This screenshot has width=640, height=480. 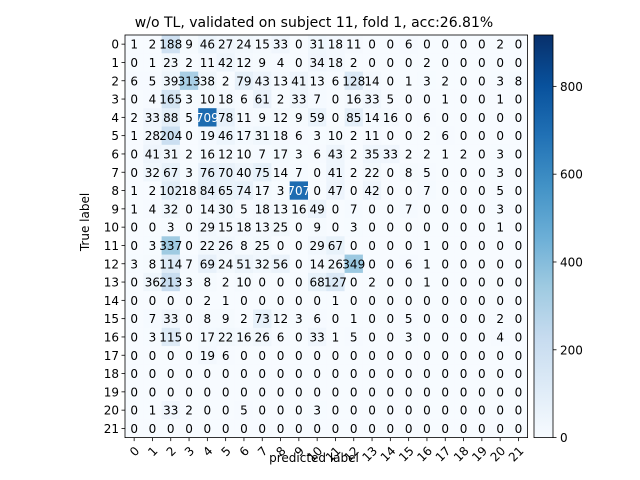 I want to click on cell-value-label: 10, so click(x=243, y=283).